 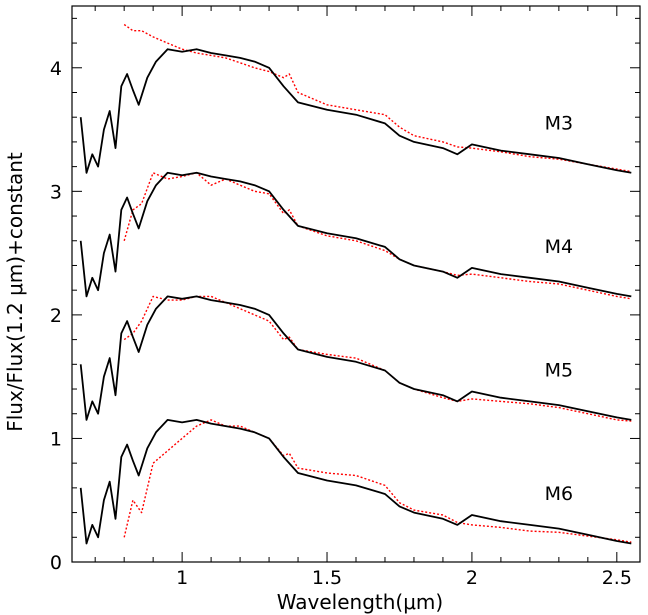 I want to click on y-tick-label: 2, so click(x=56, y=316).